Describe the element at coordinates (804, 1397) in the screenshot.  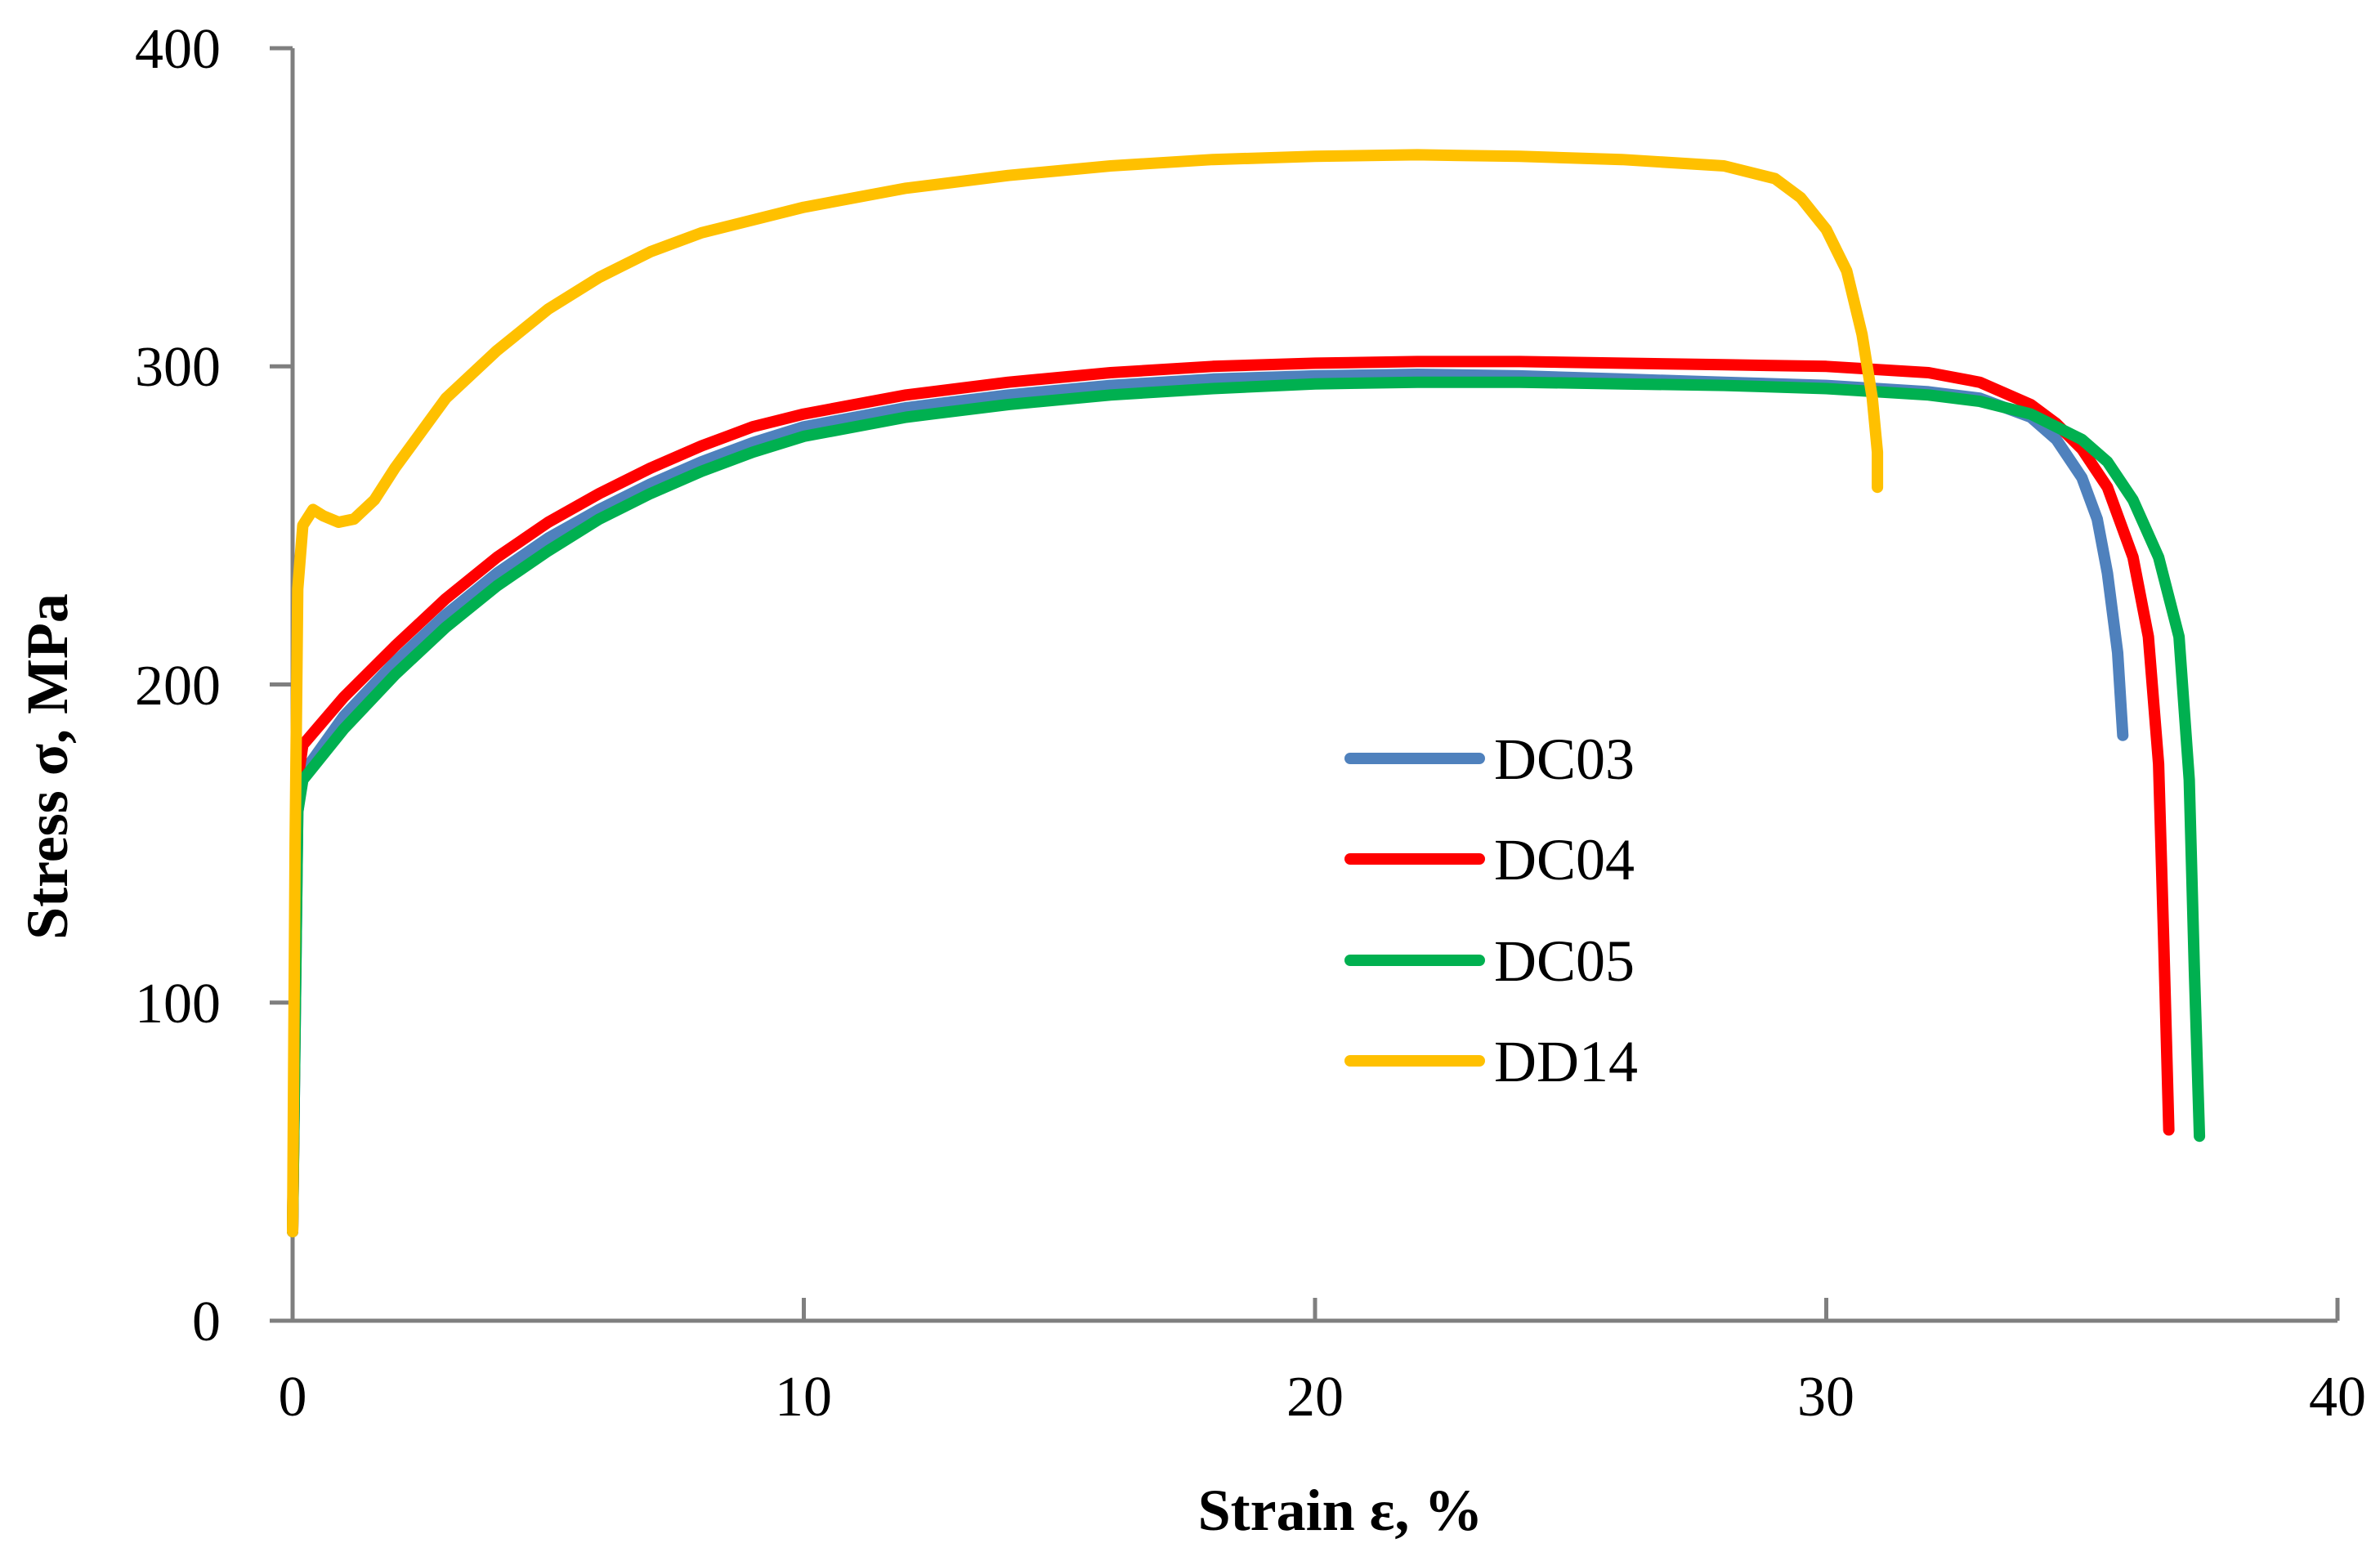
I see `x-tick-label-10: 10` at that location.